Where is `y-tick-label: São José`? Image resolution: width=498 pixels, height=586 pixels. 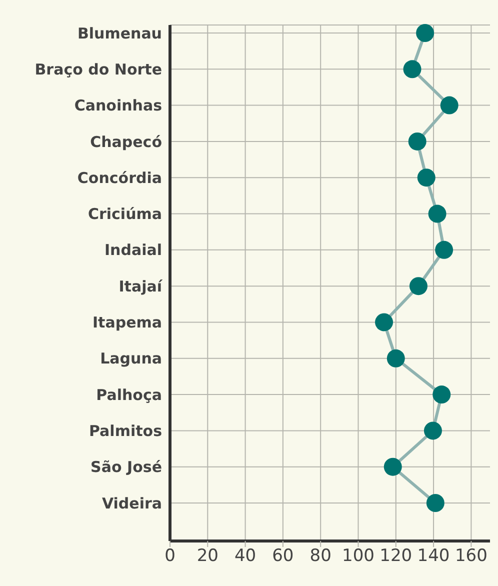 y-tick-label: São José is located at coordinates (126, 467).